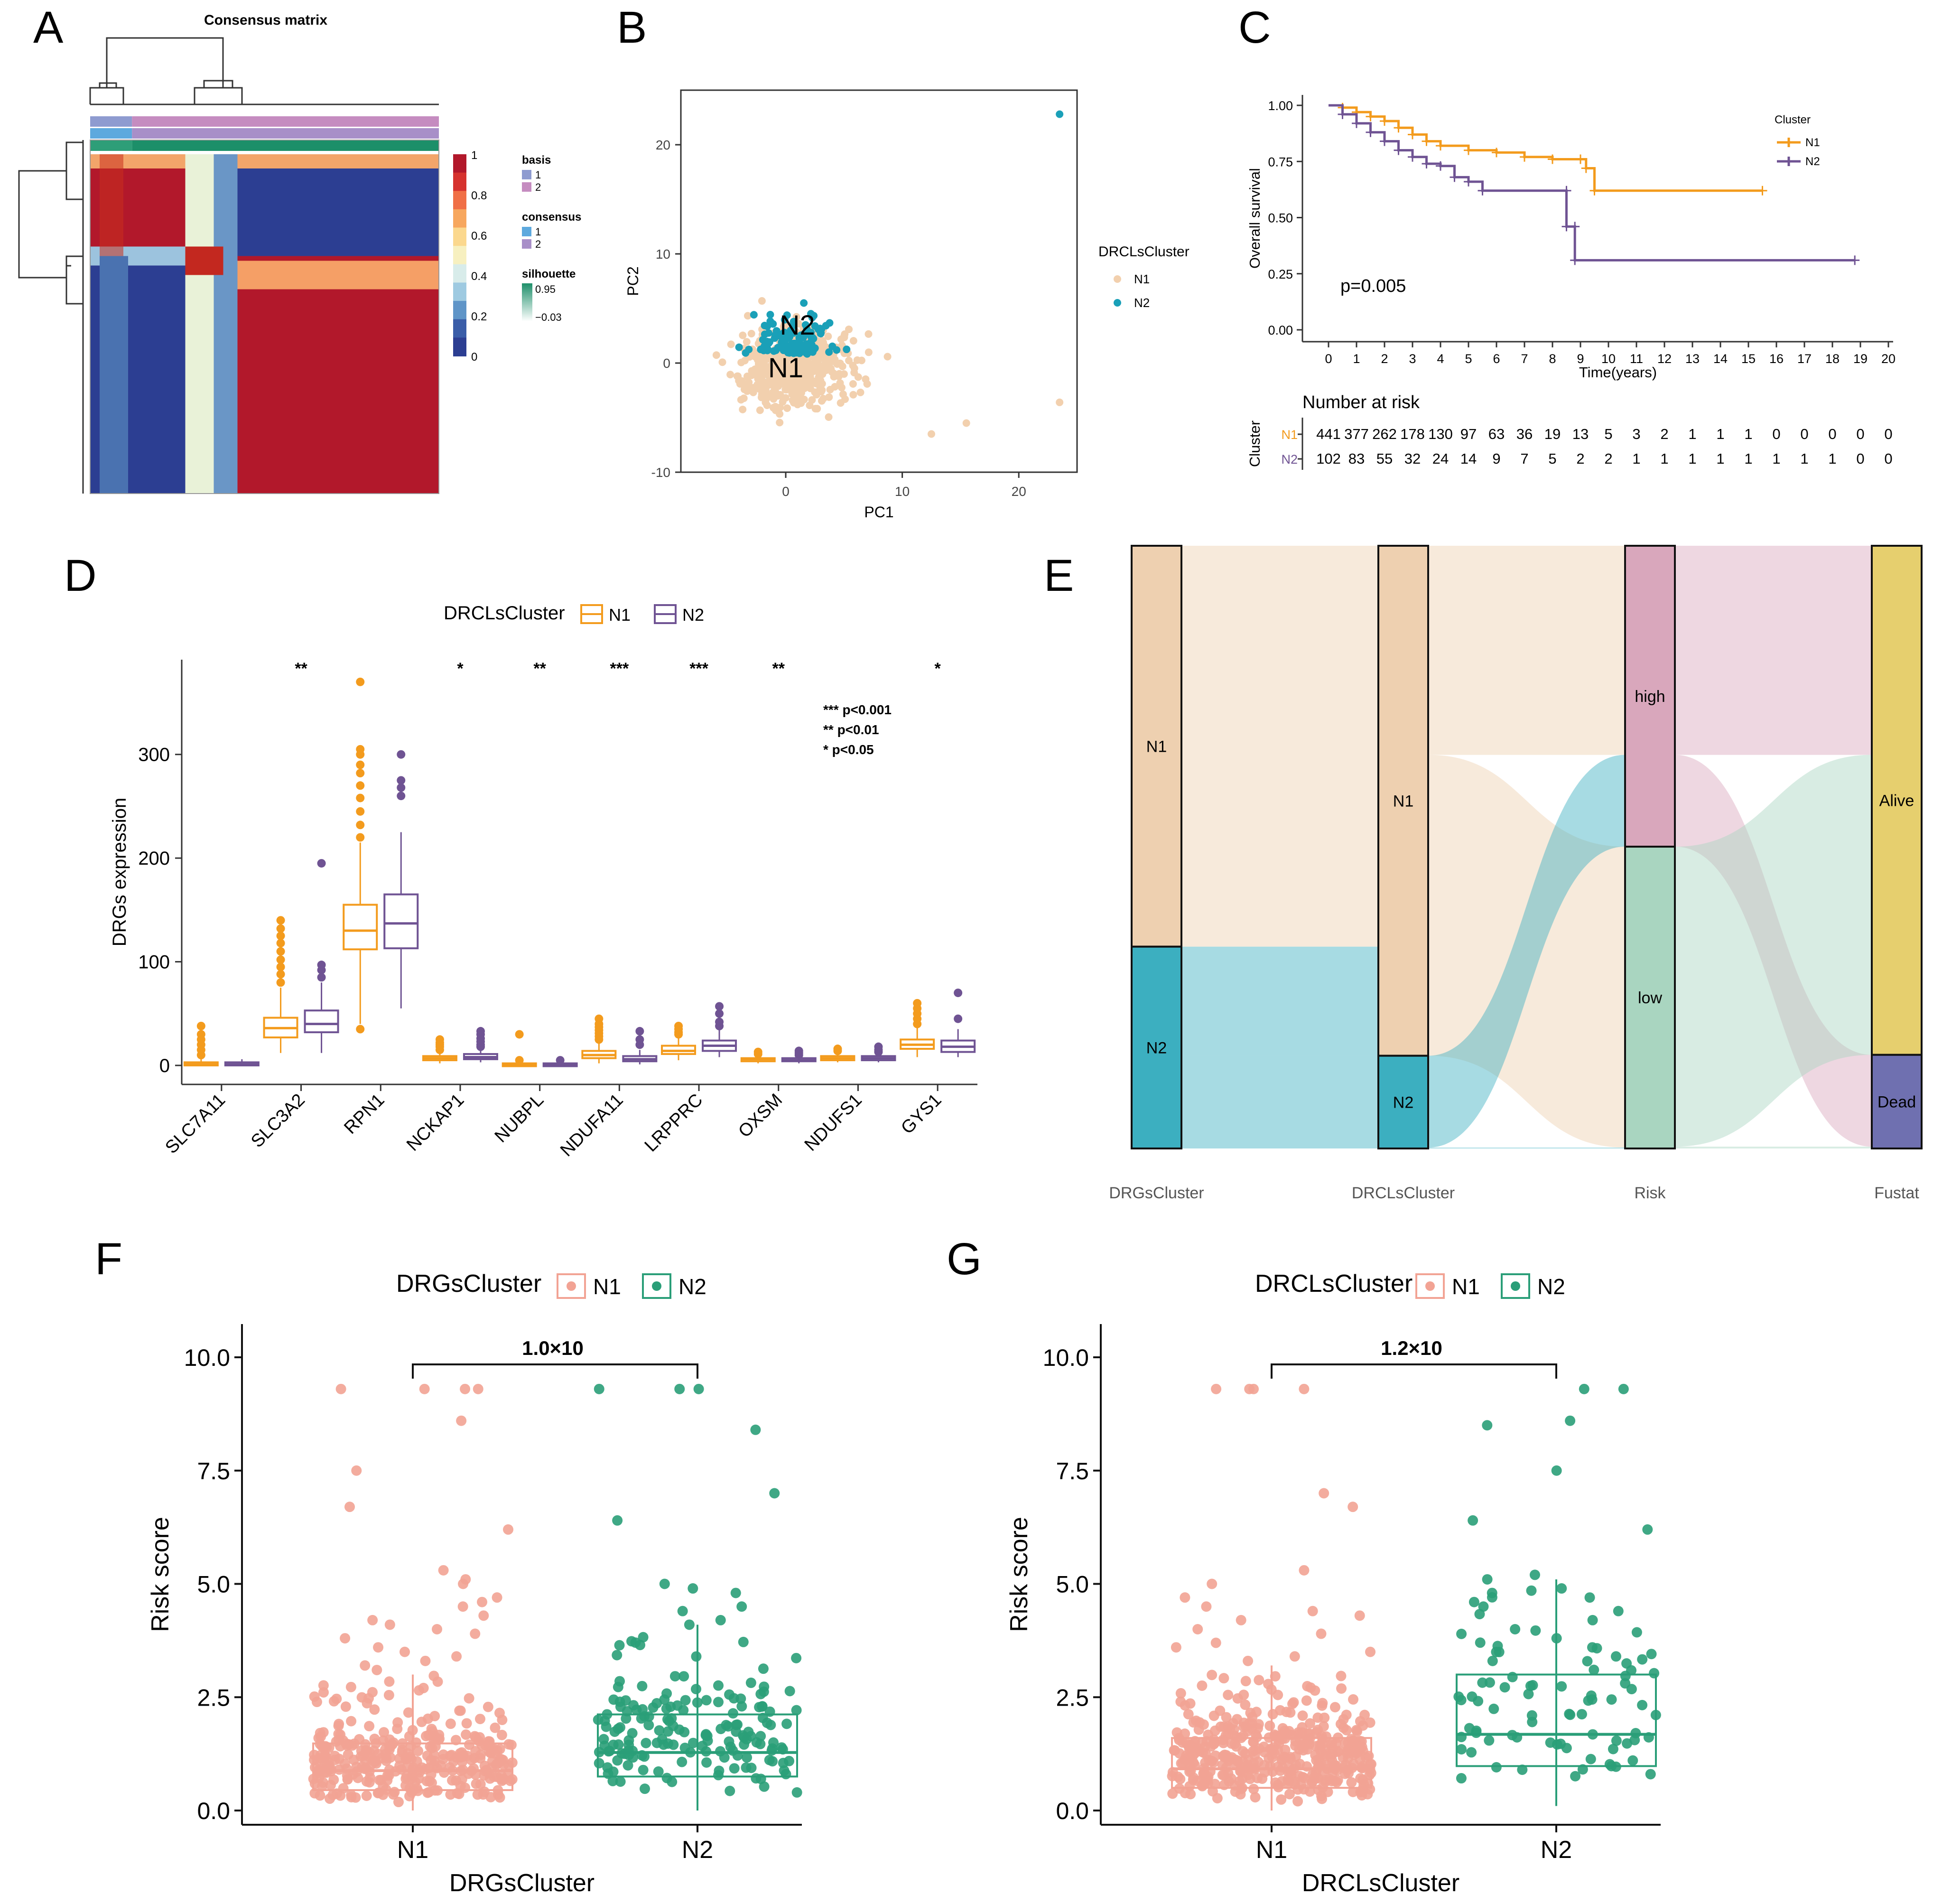  What do you see at coordinates (938, 669) in the screenshot?
I see `significance-mark: *` at bounding box center [938, 669].